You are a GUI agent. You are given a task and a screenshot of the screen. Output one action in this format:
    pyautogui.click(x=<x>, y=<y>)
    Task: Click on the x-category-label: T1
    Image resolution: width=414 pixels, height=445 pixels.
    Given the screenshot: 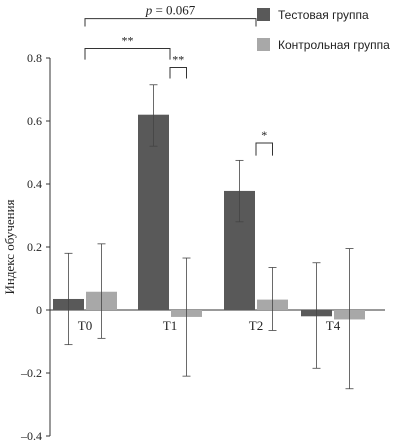 What is the action you would take?
    pyautogui.click(x=170, y=325)
    